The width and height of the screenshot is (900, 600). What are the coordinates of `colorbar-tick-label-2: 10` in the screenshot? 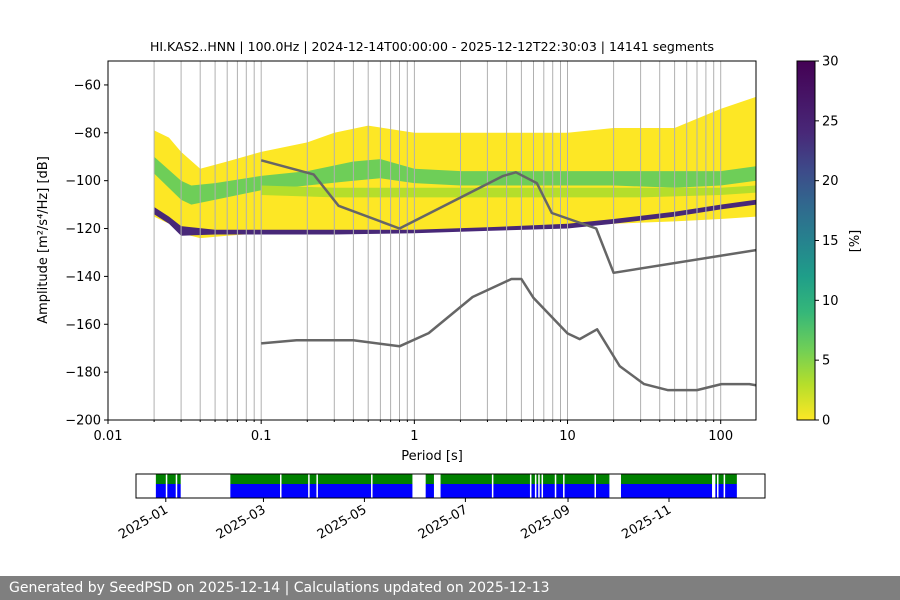 It's located at (830, 301).